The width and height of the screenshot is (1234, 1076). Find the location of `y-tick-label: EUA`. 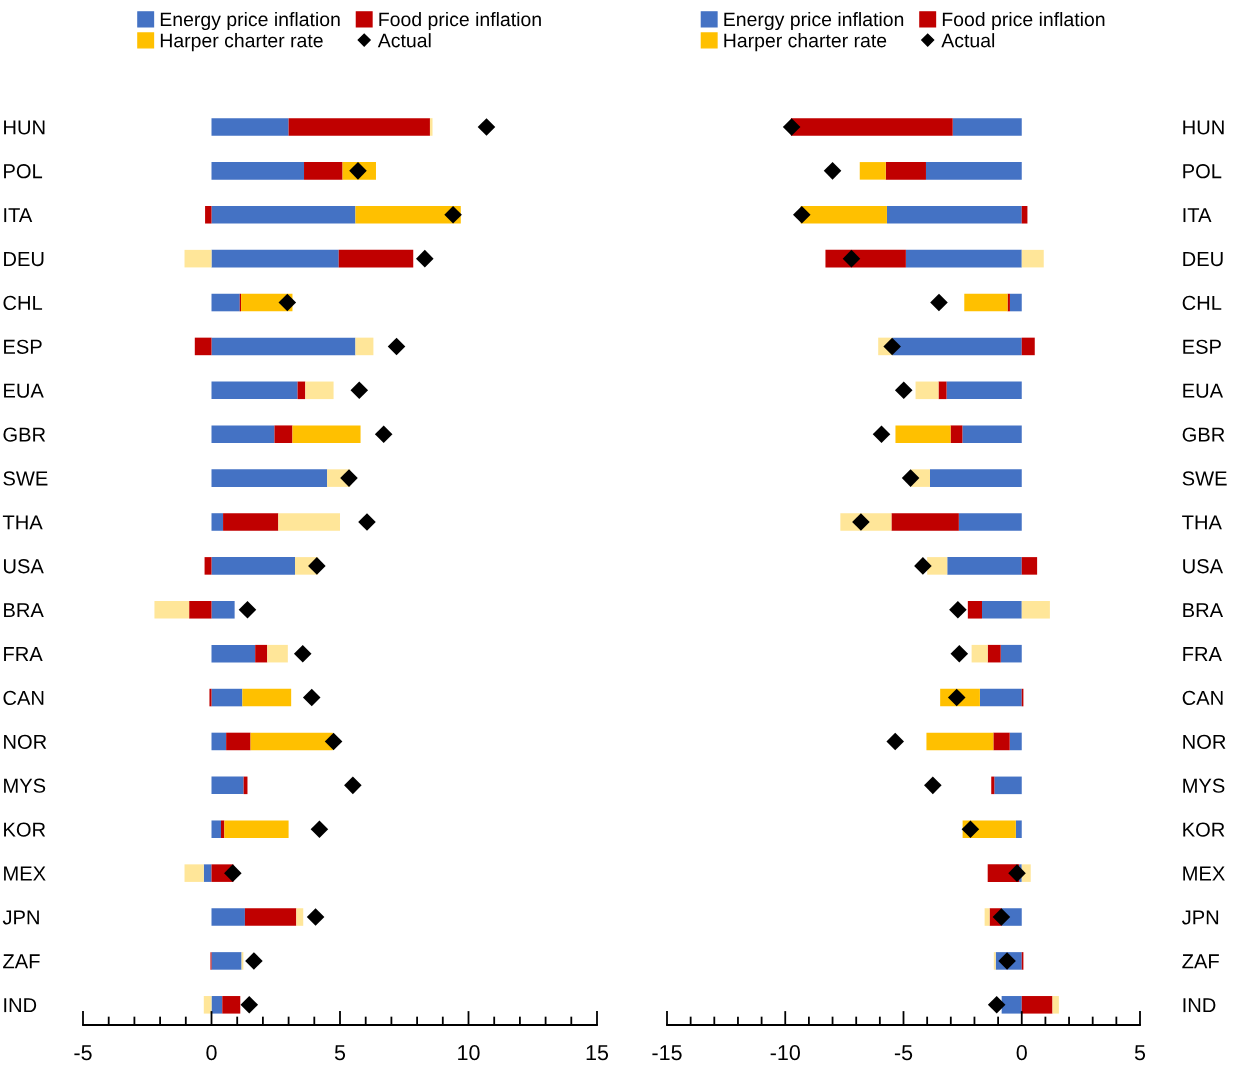

y-tick-label: EUA is located at coordinates (24, 390).